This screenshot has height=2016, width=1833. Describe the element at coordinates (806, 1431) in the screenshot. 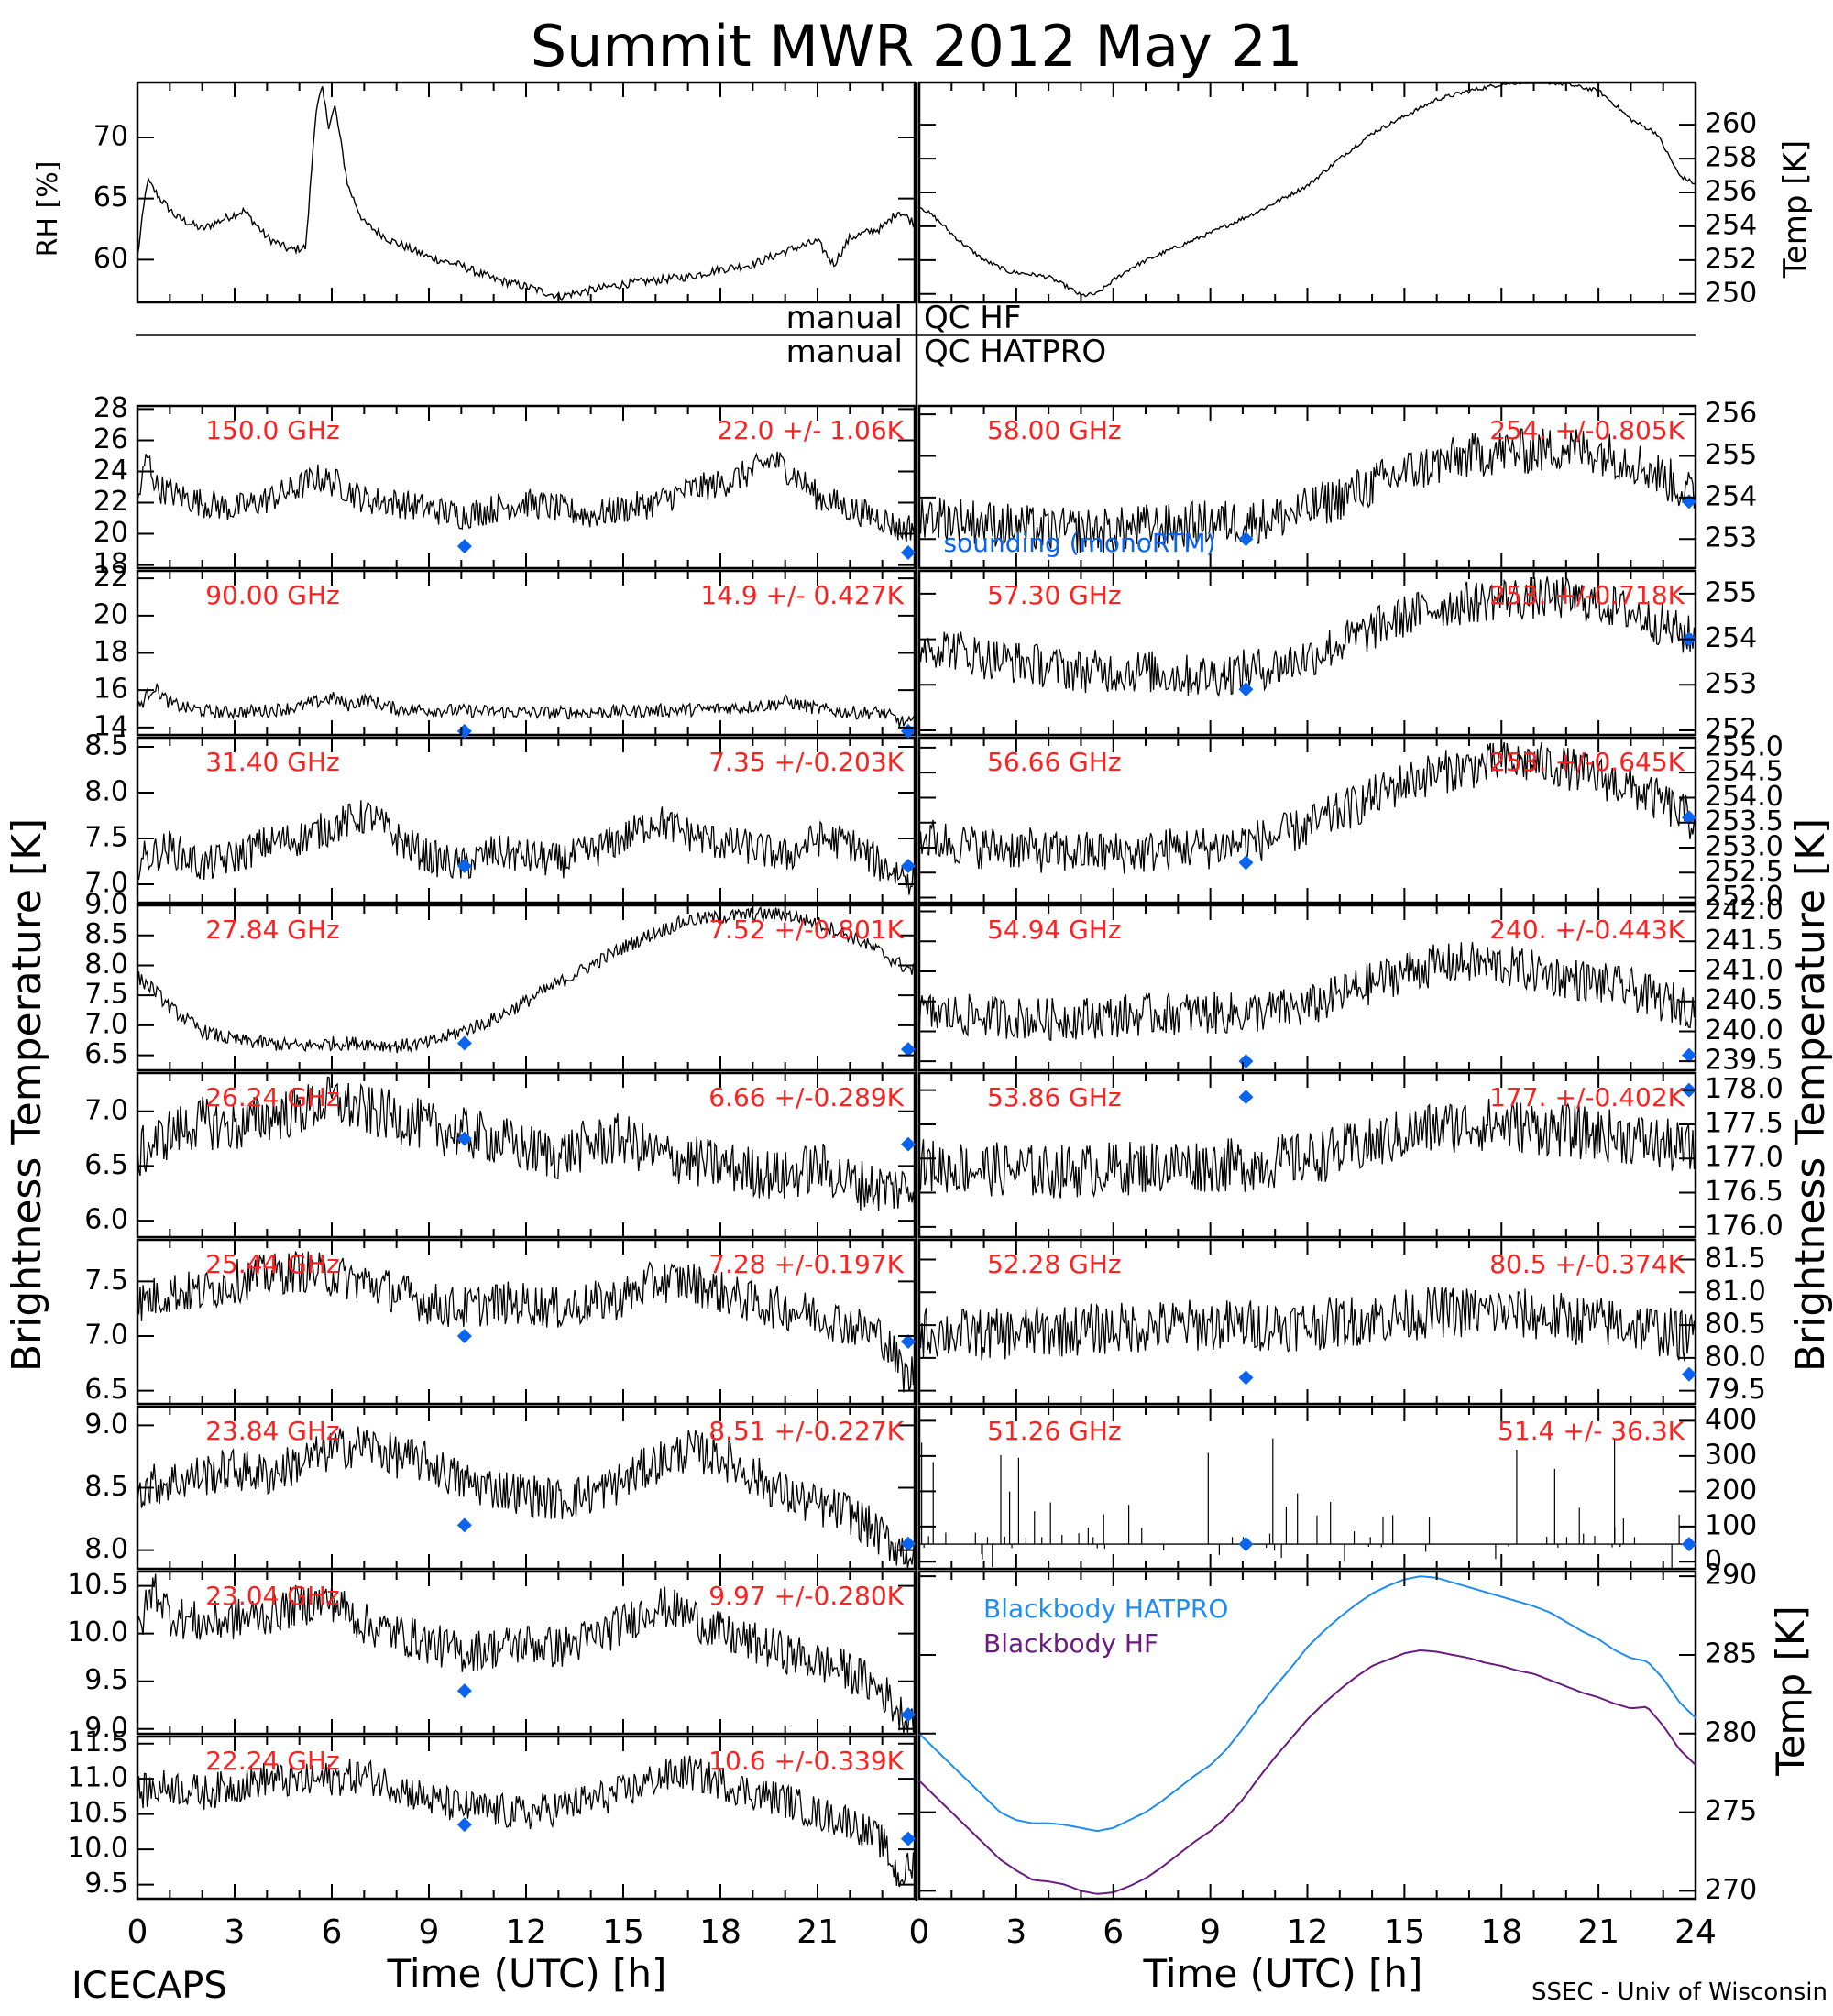

I see `channel-stat: 8.51 +/-0.227K` at that location.